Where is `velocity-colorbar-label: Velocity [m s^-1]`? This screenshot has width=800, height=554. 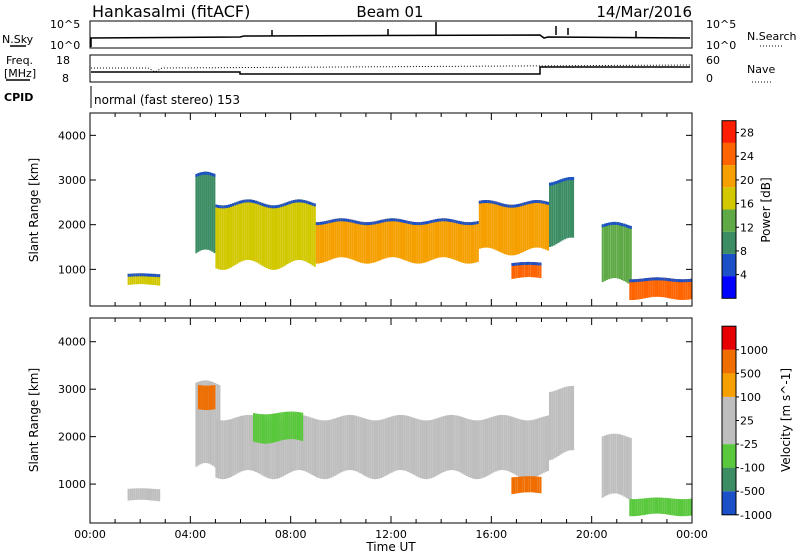 velocity-colorbar-label: Velocity [m s^-1] is located at coordinates (786, 420).